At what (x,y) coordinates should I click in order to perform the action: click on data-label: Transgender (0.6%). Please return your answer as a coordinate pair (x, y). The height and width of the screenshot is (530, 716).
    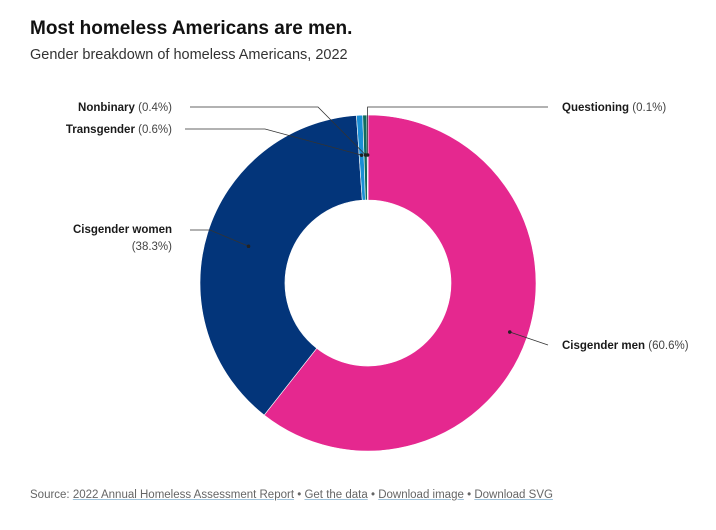
    Looking at the image, I should click on (119, 130).